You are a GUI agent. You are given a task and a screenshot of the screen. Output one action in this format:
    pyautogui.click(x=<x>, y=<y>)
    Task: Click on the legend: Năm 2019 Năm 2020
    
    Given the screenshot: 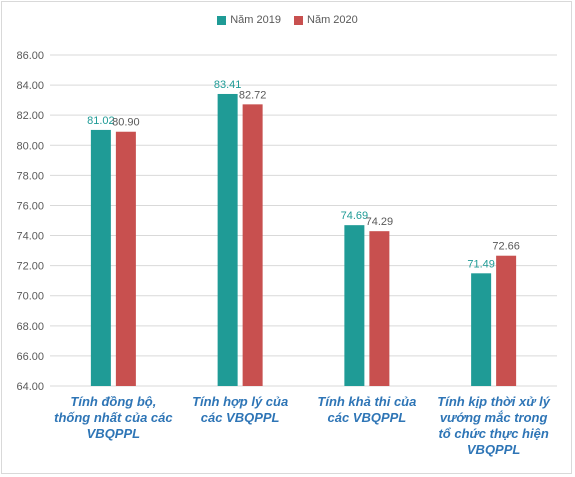 What is the action you would take?
    pyautogui.click(x=287, y=21)
    